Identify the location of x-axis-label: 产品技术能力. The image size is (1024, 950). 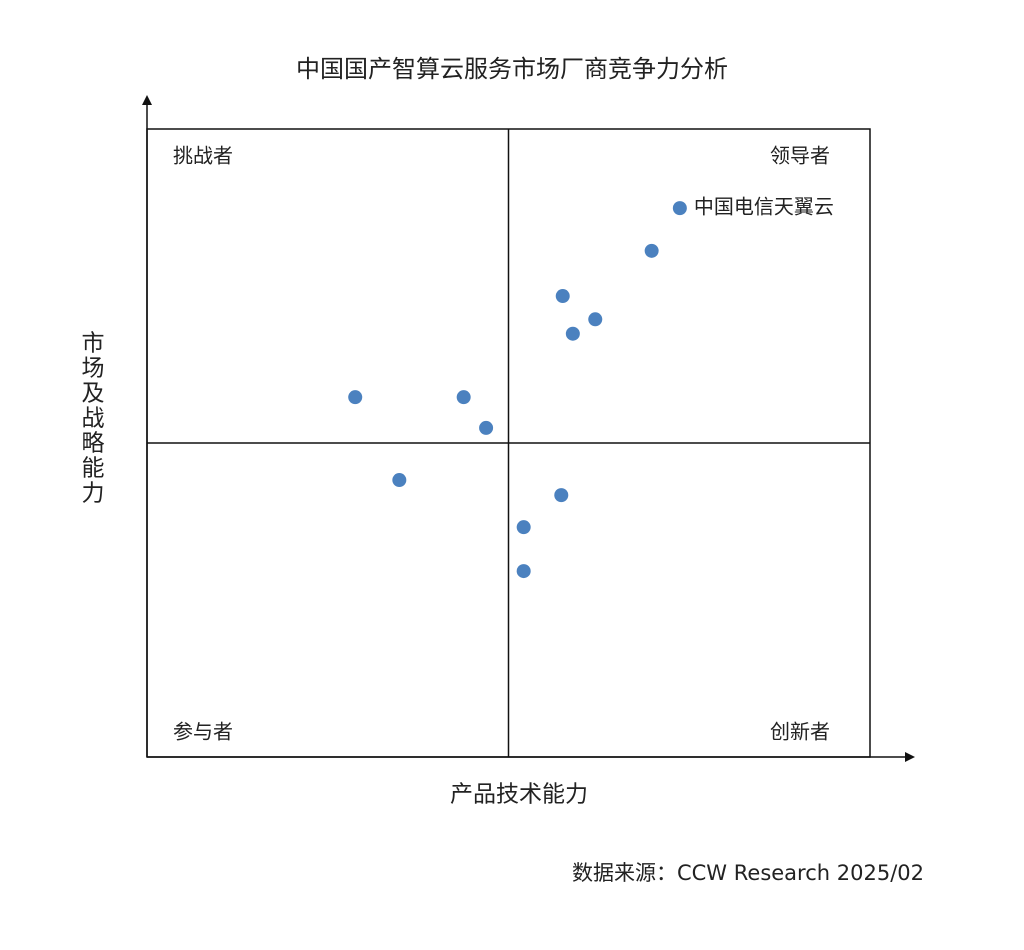
(519, 795).